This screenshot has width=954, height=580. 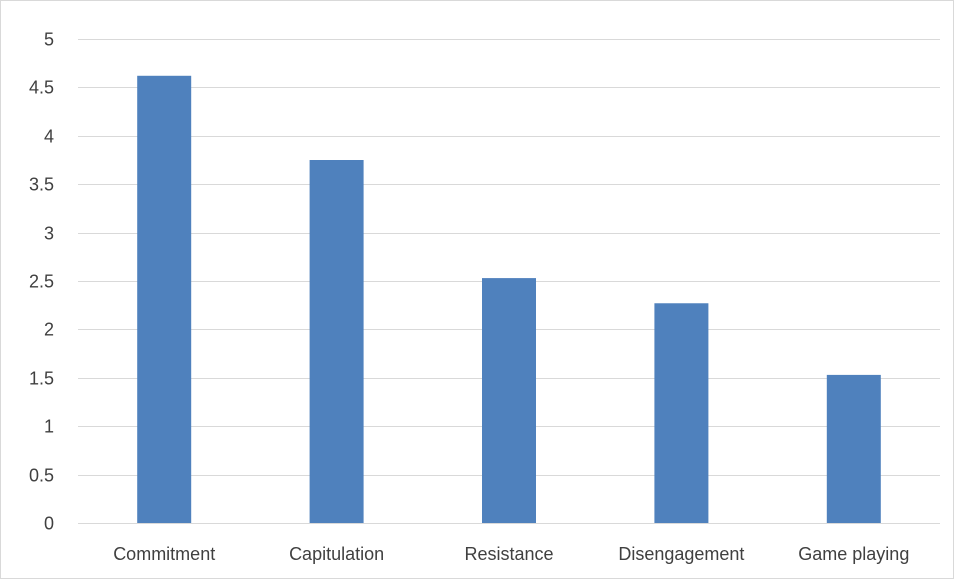 What do you see at coordinates (853, 448) in the screenshot?
I see `bar-game-playing` at bounding box center [853, 448].